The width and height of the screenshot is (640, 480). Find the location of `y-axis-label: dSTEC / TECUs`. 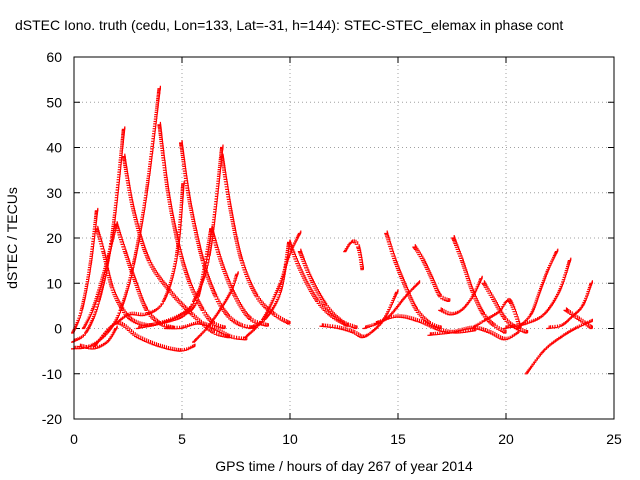

y-axis-label: dSTEC / TECUs is located at coordinates (12, 238).